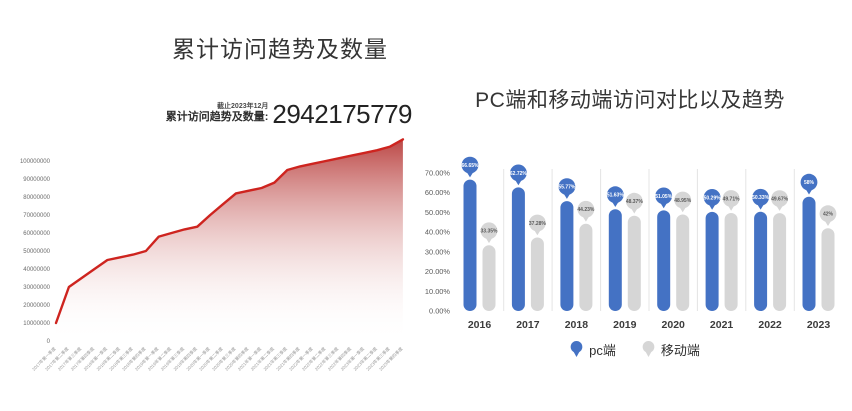 This screenshot has width=852, height=411. I want to click on value-label: 50.29%, so click(713, 198).